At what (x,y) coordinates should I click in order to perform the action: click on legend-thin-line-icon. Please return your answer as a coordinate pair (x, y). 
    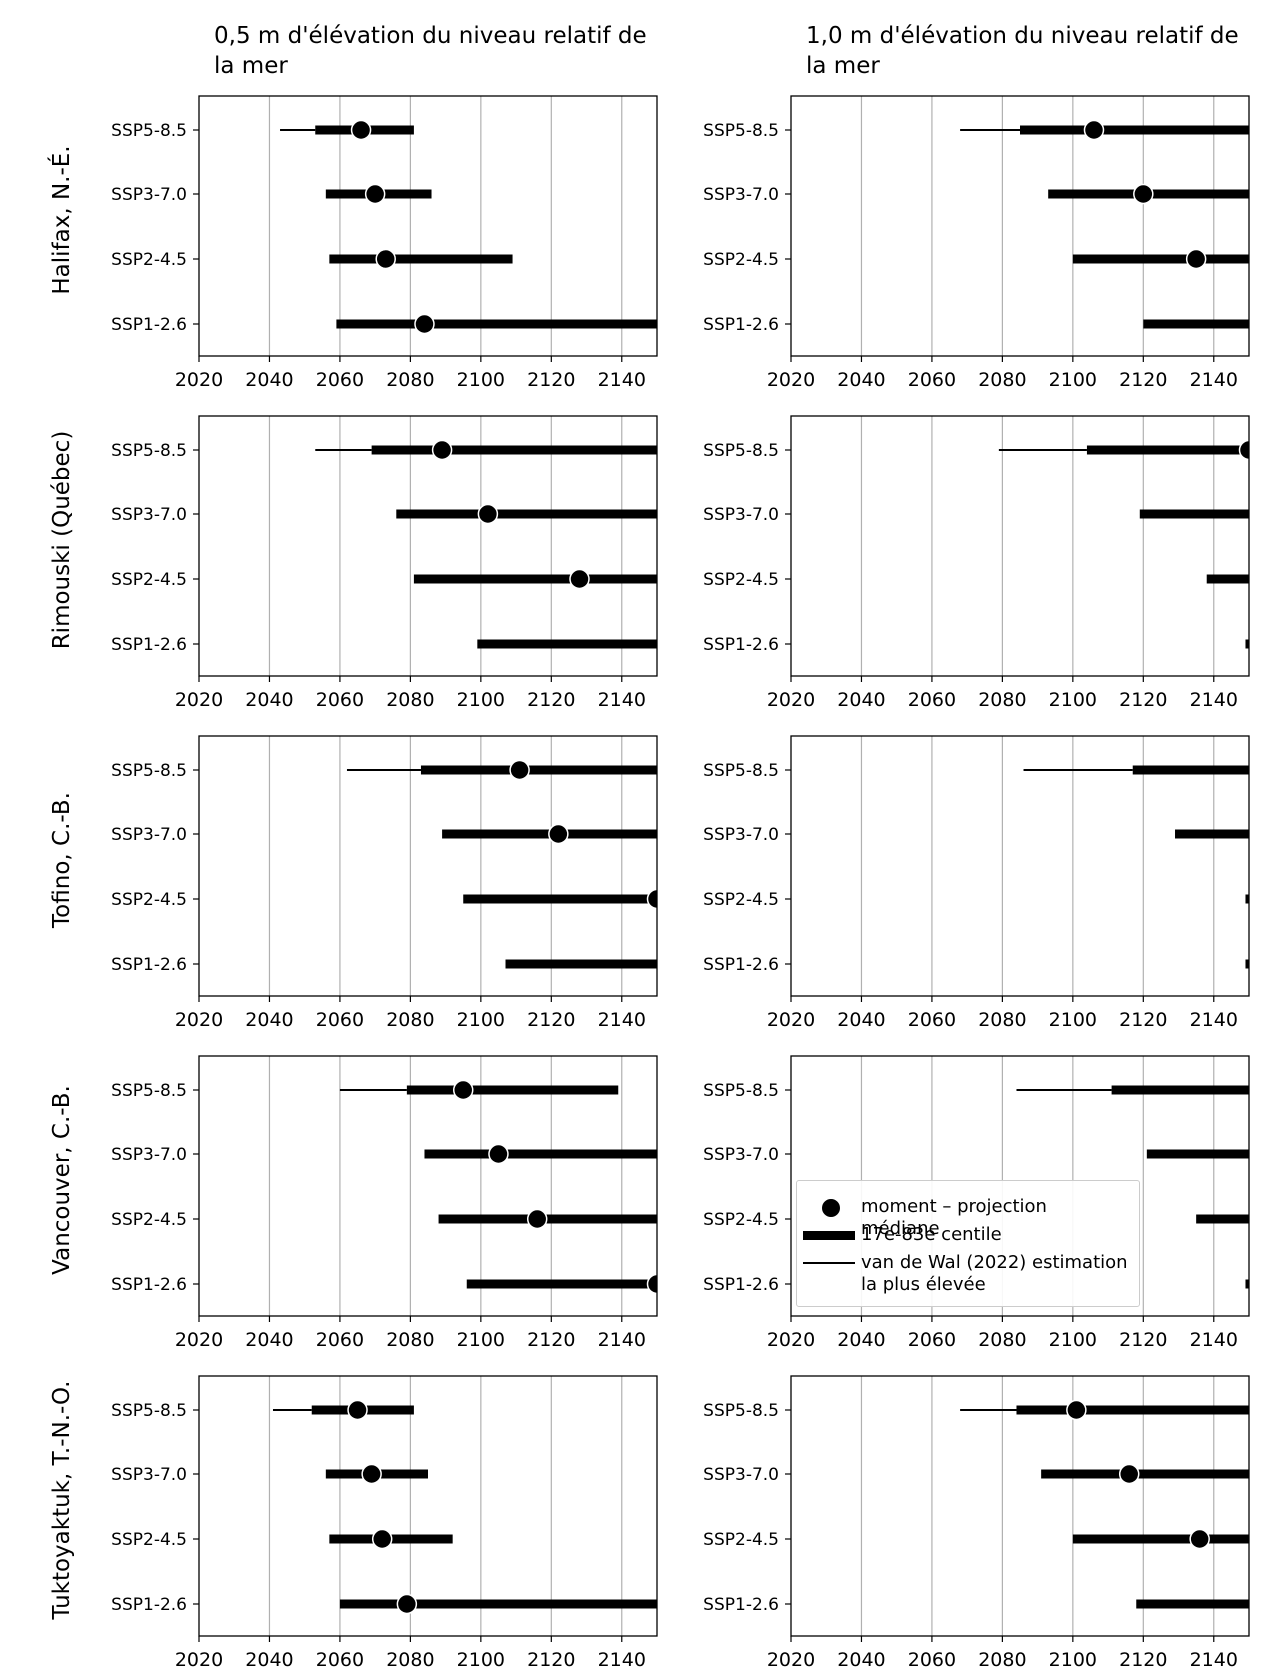
    Looking at the image, I should click on (829, 1263).